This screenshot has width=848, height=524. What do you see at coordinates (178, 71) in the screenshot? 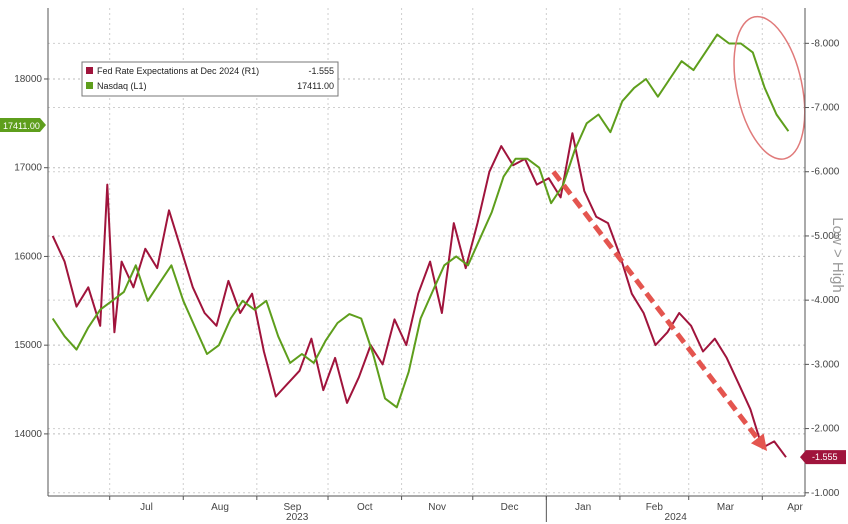
I see `legend-label-fed: Fed Rate Expectations at Dec 2024 (R1)` at bounding box center [178, 71].